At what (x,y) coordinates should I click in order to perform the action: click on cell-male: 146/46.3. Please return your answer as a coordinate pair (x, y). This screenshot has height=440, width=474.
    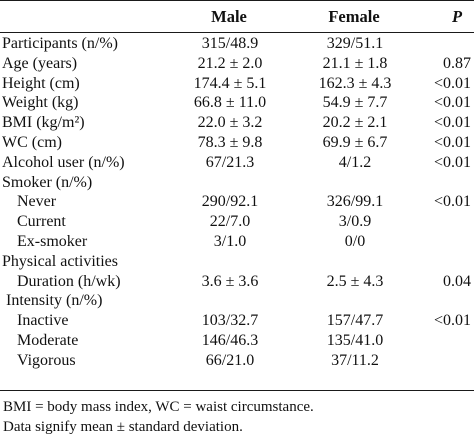
    Looking at the image, I should click on (230, 340).